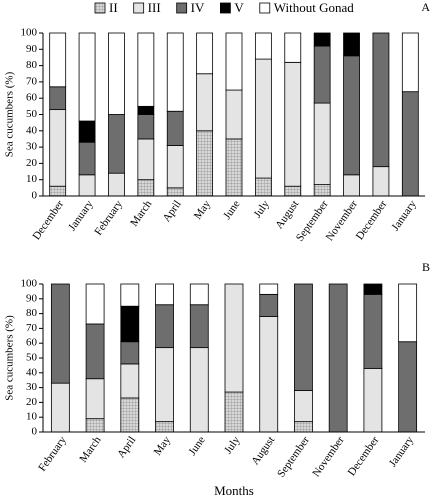 The width and height of the screenshot is (433, 500). I want to click on y-tick-label: 20, so click(32, 402).